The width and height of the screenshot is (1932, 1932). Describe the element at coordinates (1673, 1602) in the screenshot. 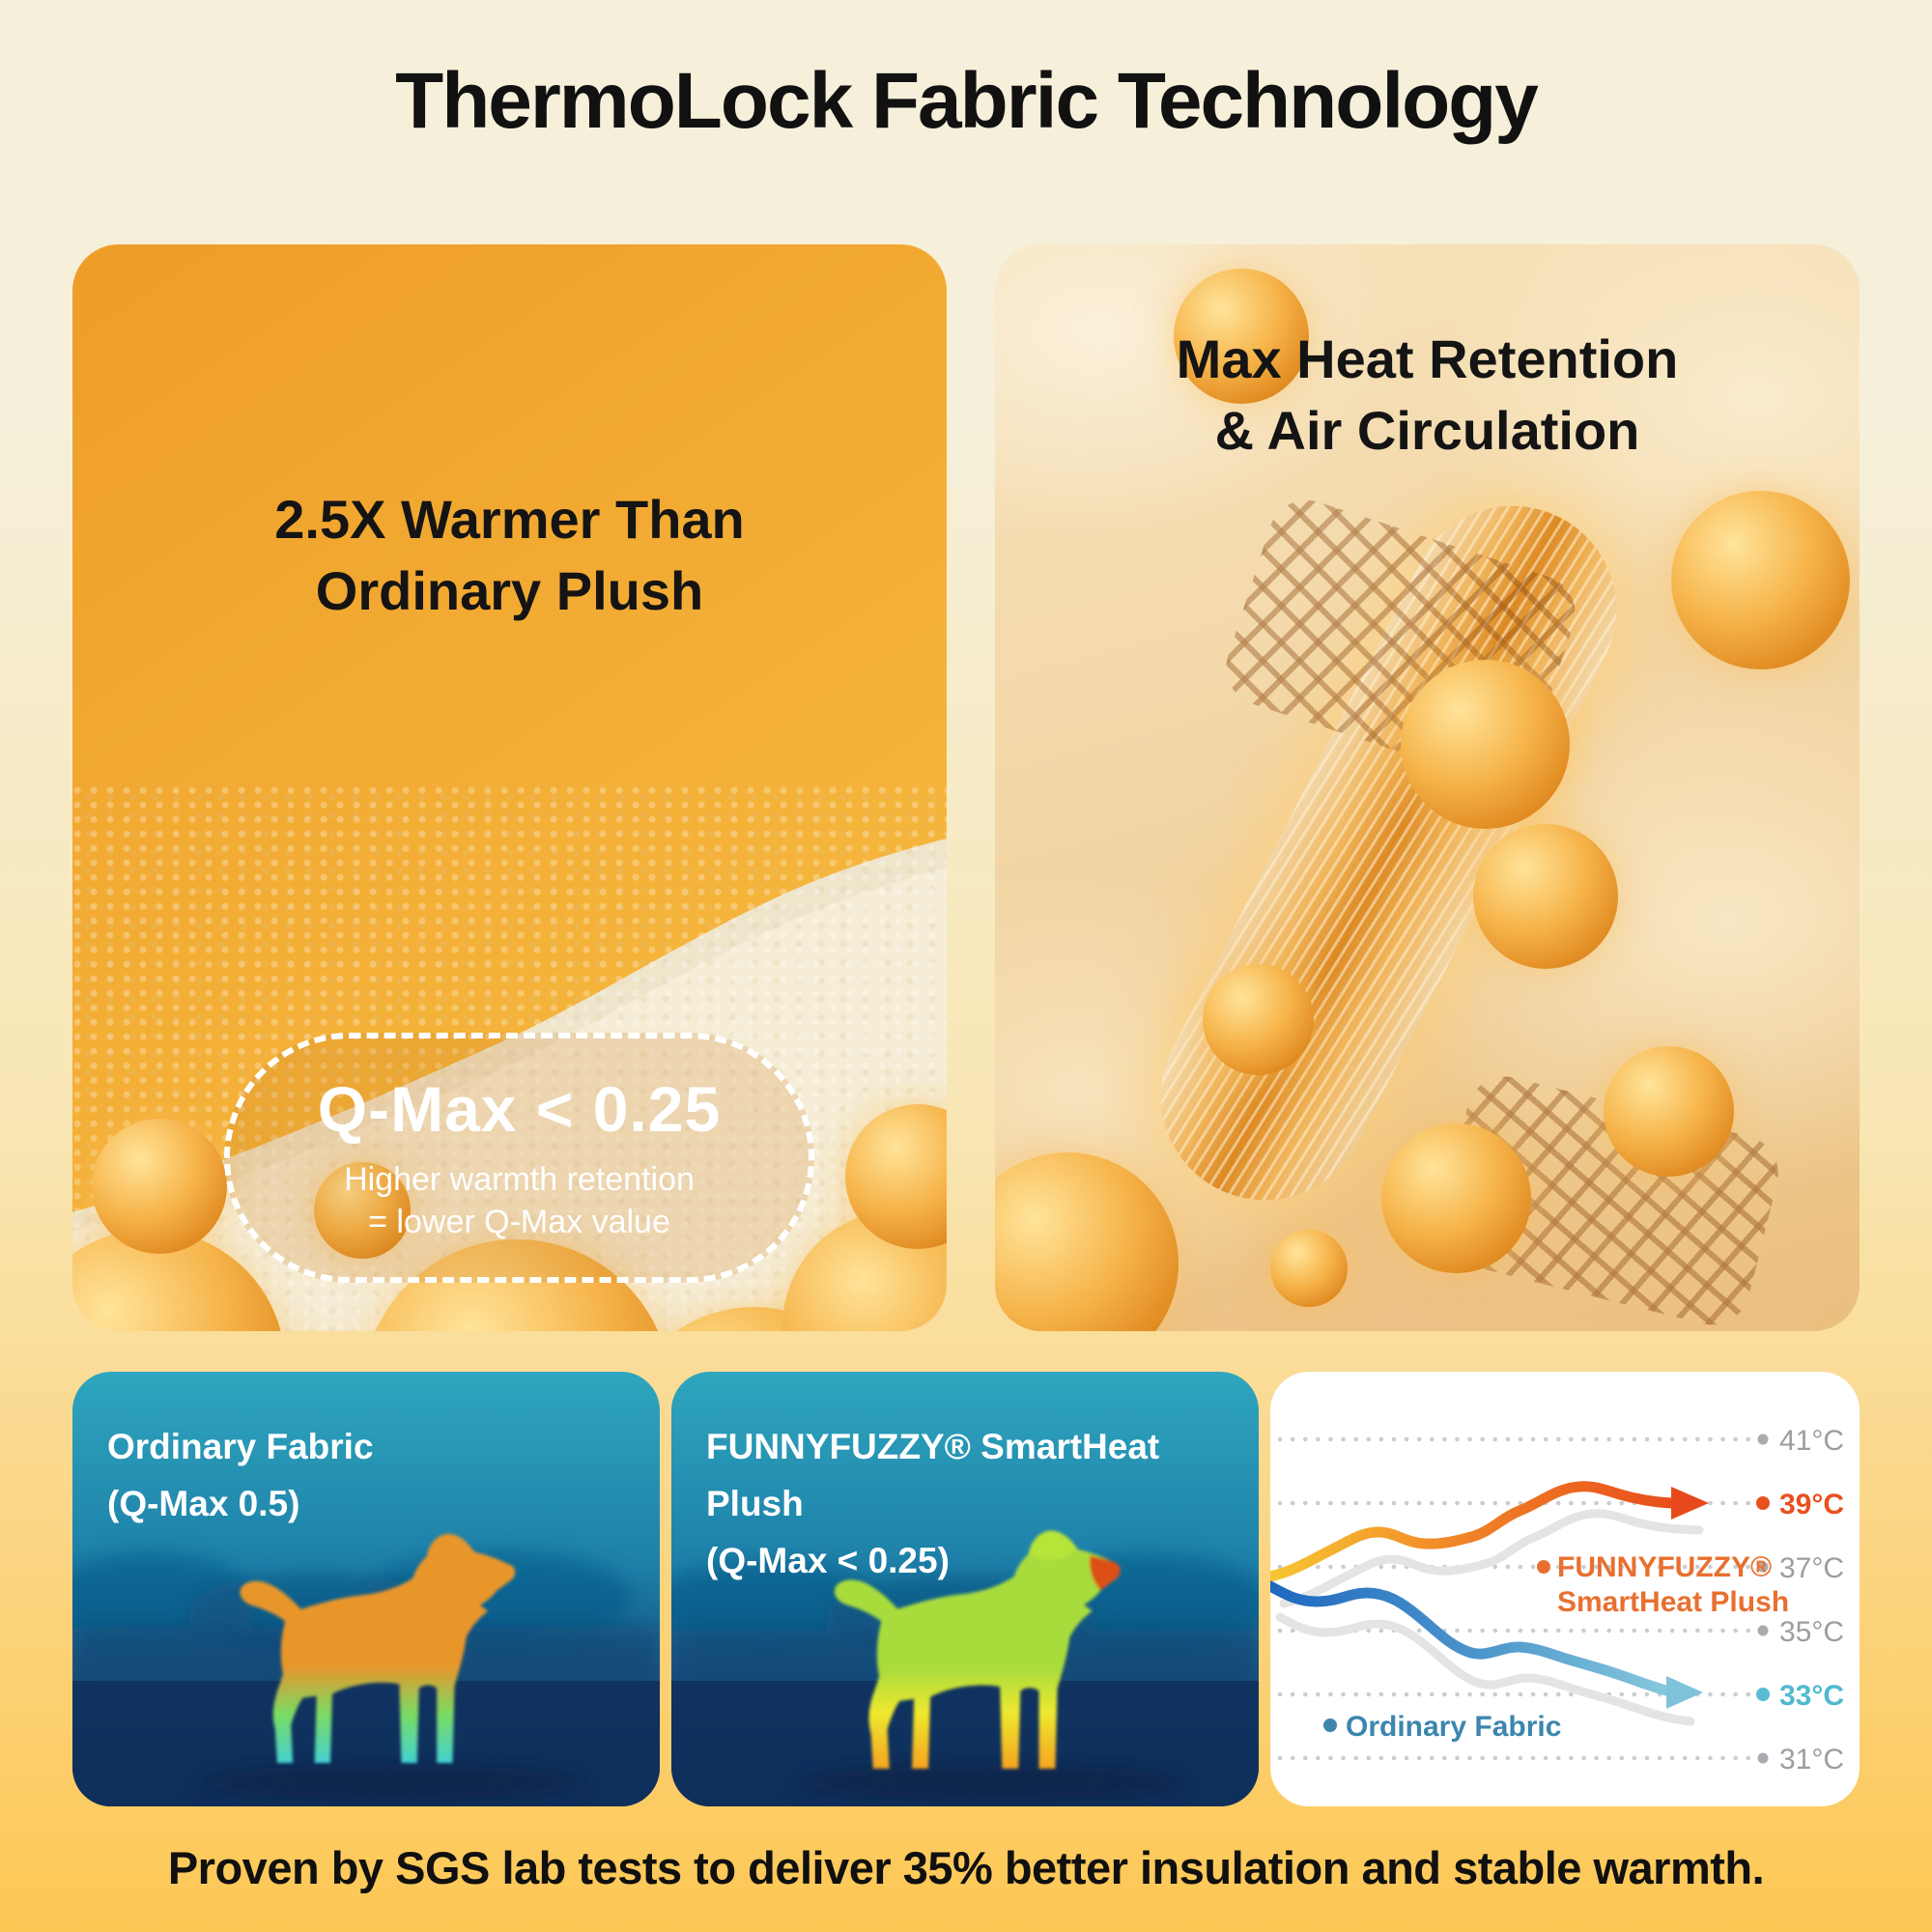

I see `svg-text: SmartHeat Plush` at that location.